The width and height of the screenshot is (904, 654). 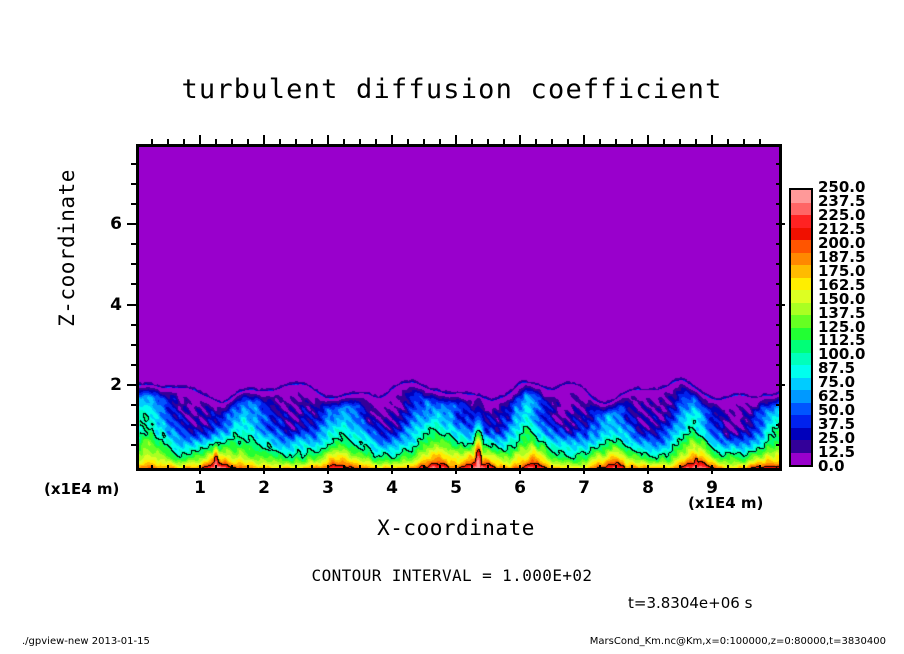 What do you see at coordinates (648, 488) in the screenshot?
I see `x-tick-label-8: 8` at bounding box center [648, 488].